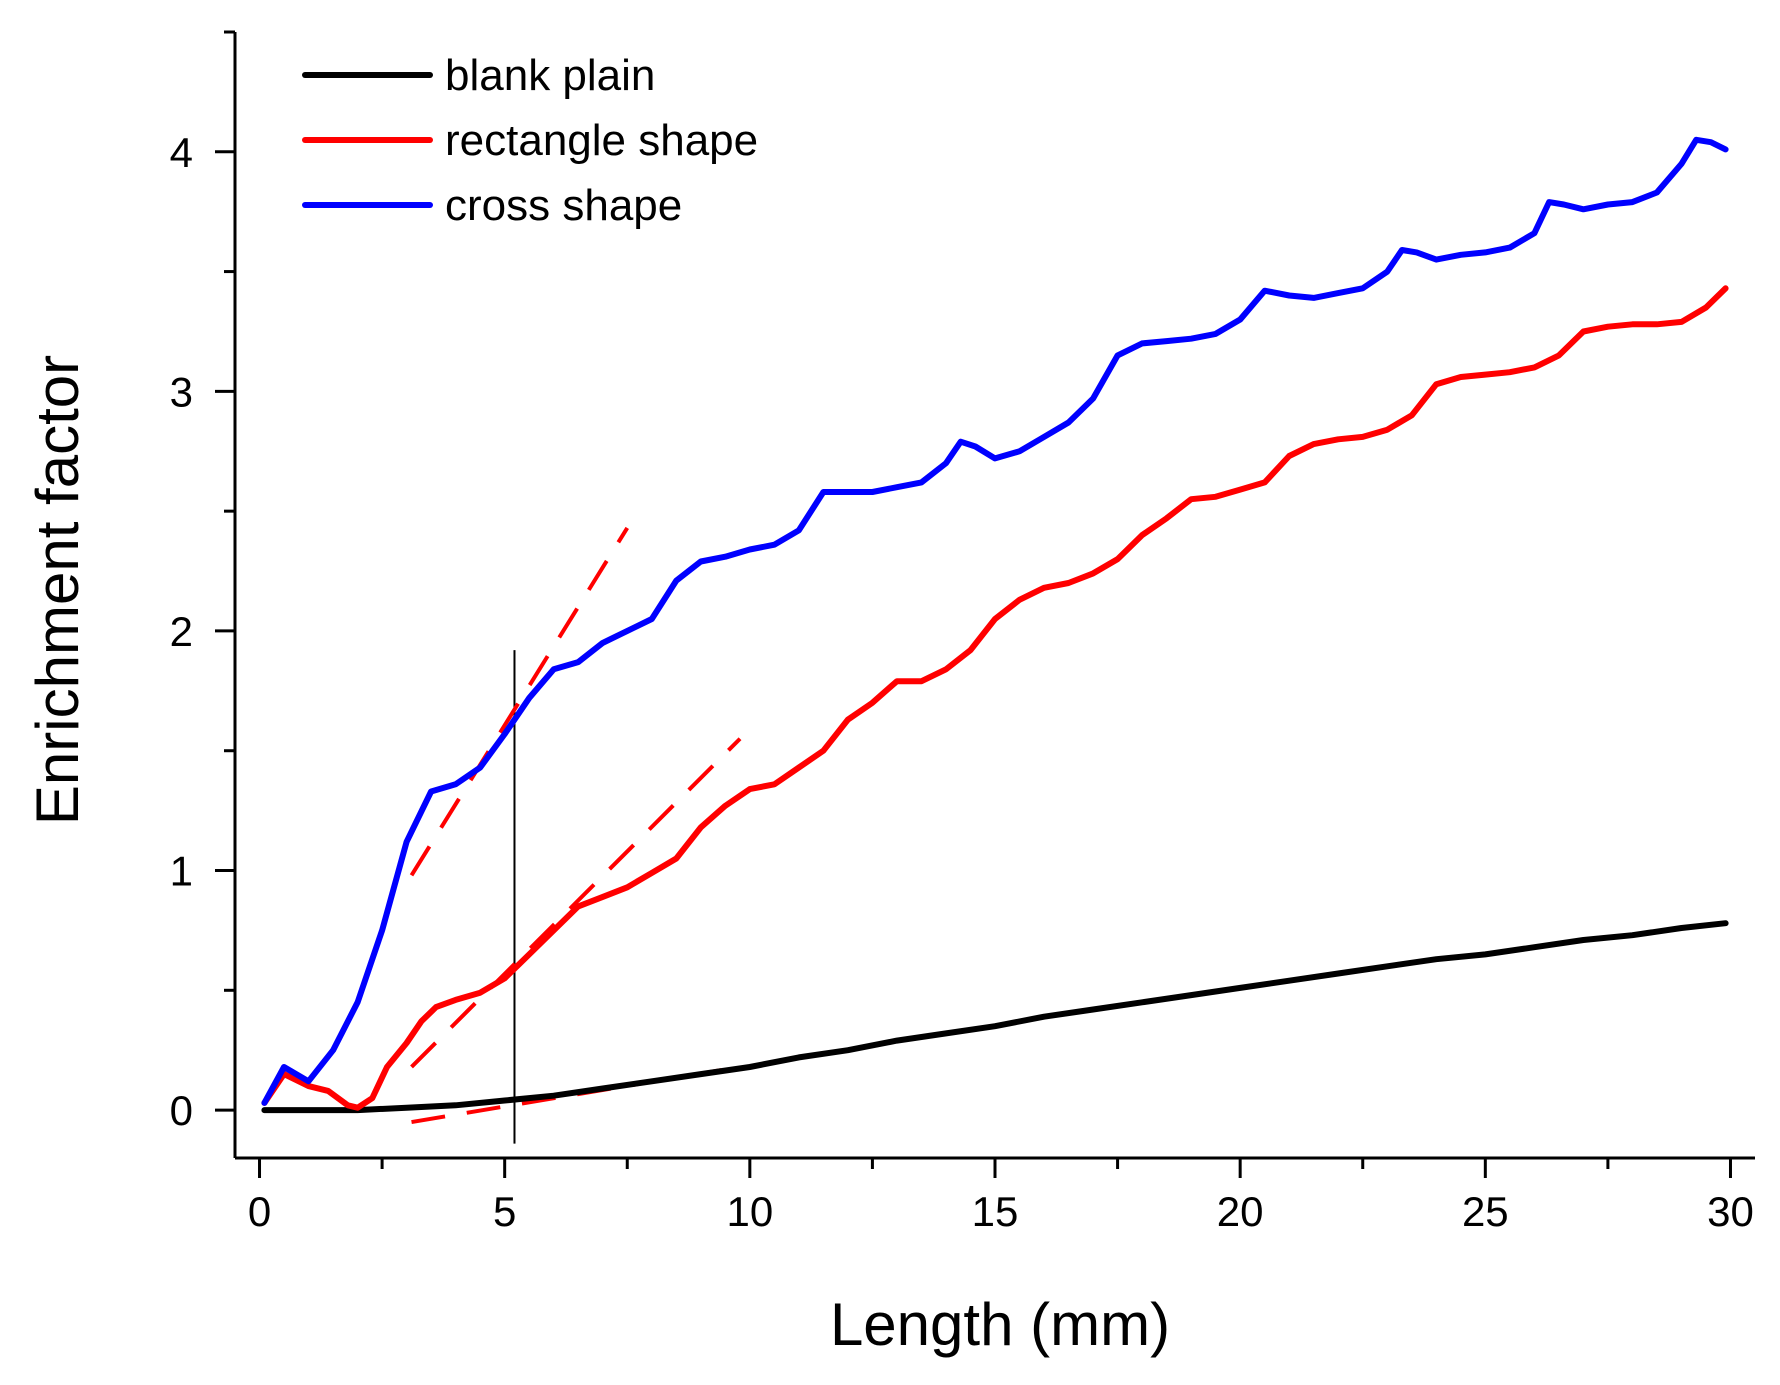 The image size is (1780, 1385). Describe the element at coordinates (181, 152) in the screenshot. I see `y-tick-label: 4` at that location.